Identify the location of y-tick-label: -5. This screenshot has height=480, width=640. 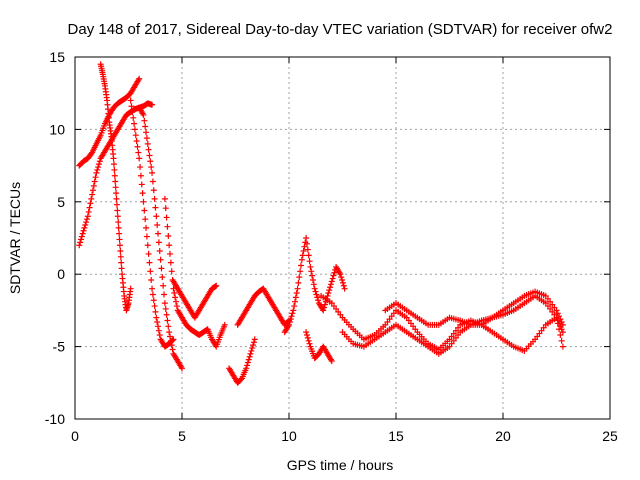
(59, 347).